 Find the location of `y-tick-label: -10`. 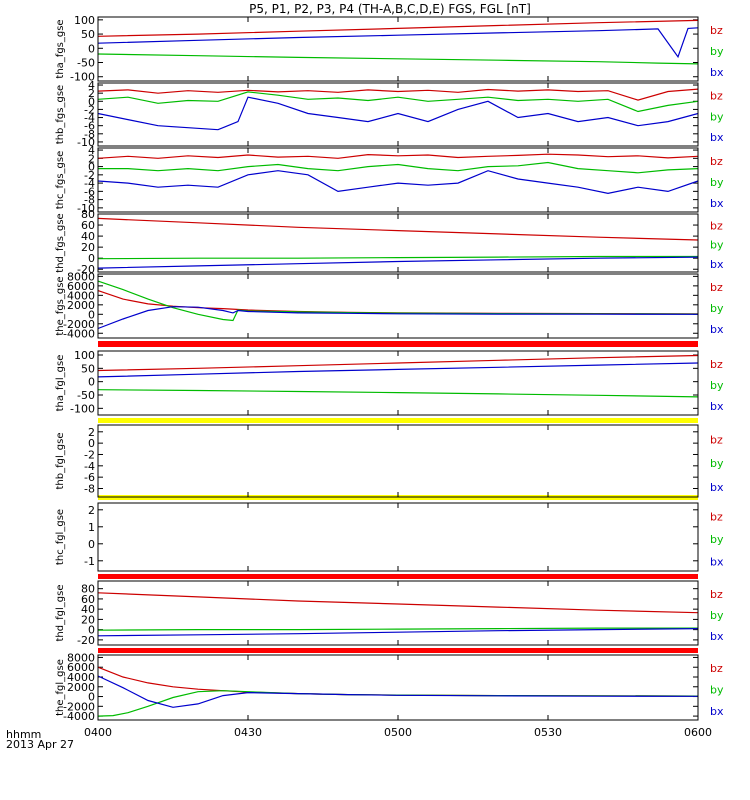

y-tick-label: -10 is located at coordinates (86, 142).